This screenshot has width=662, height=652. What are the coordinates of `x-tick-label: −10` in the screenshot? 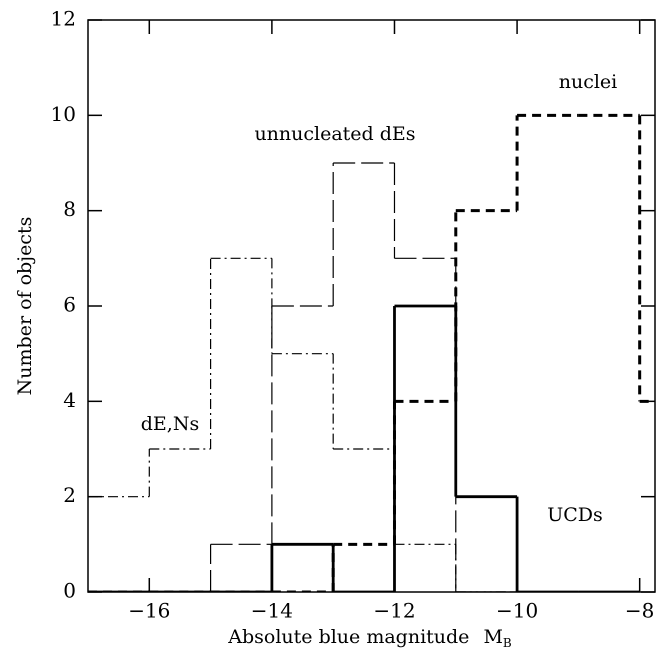 It's located at (517, 611).